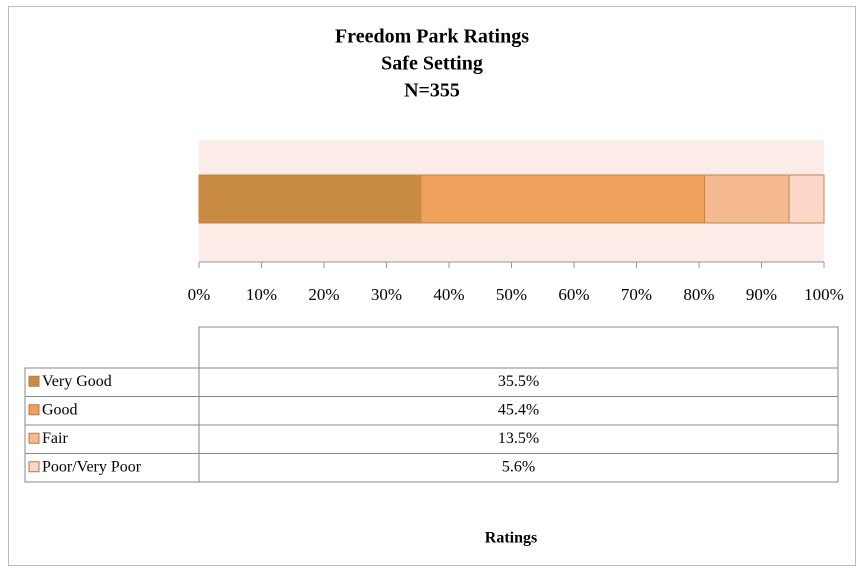 The image size is (864, 576). I want to click on data-label: 35.5%, so click(518, 381).